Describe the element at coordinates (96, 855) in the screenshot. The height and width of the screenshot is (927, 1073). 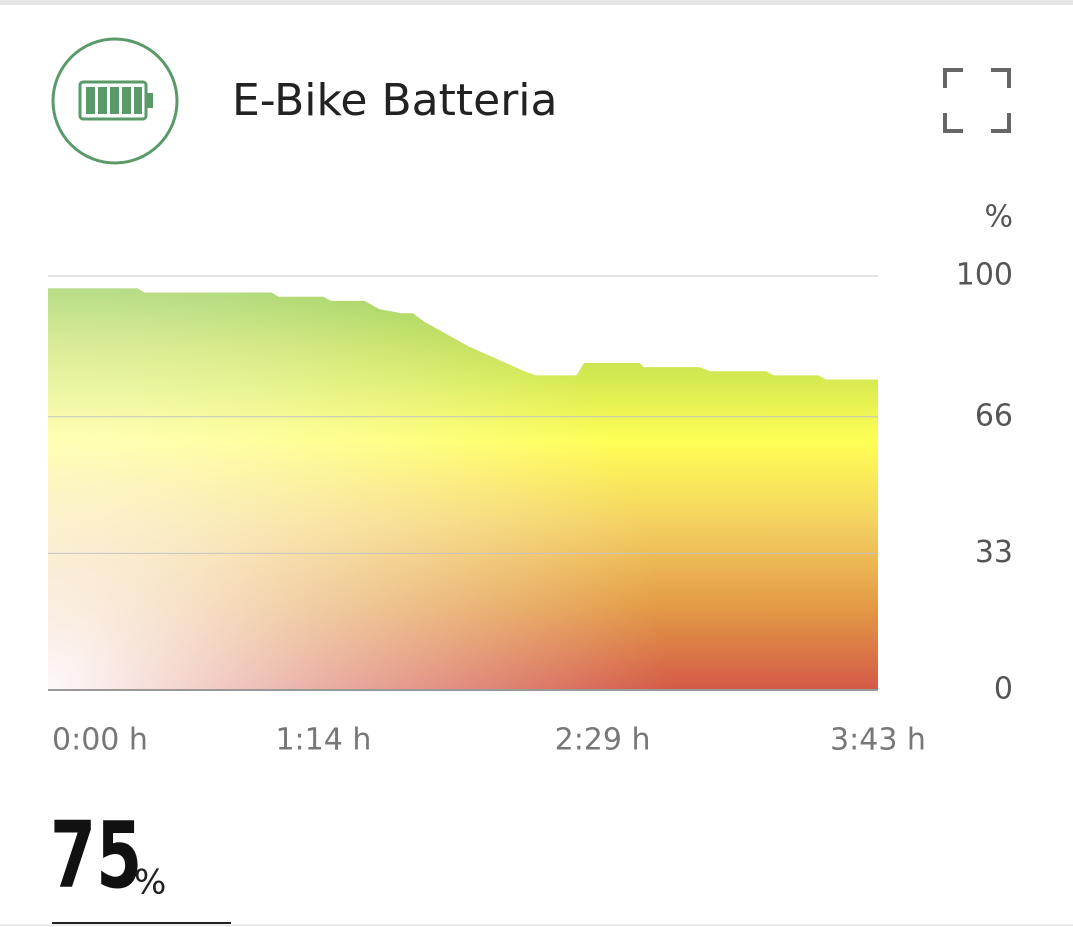
I see `current-value: 75` at that location.